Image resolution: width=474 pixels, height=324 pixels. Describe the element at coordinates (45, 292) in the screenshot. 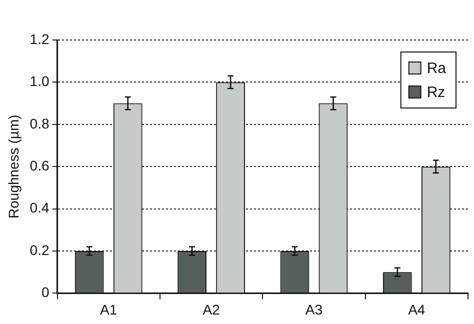

I see `y-tick-label: 0` at that location.